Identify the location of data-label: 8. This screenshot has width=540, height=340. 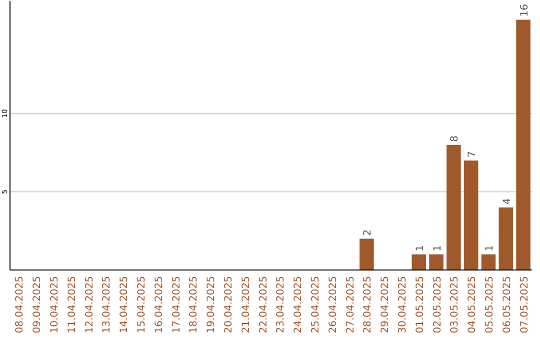
(455, 139).